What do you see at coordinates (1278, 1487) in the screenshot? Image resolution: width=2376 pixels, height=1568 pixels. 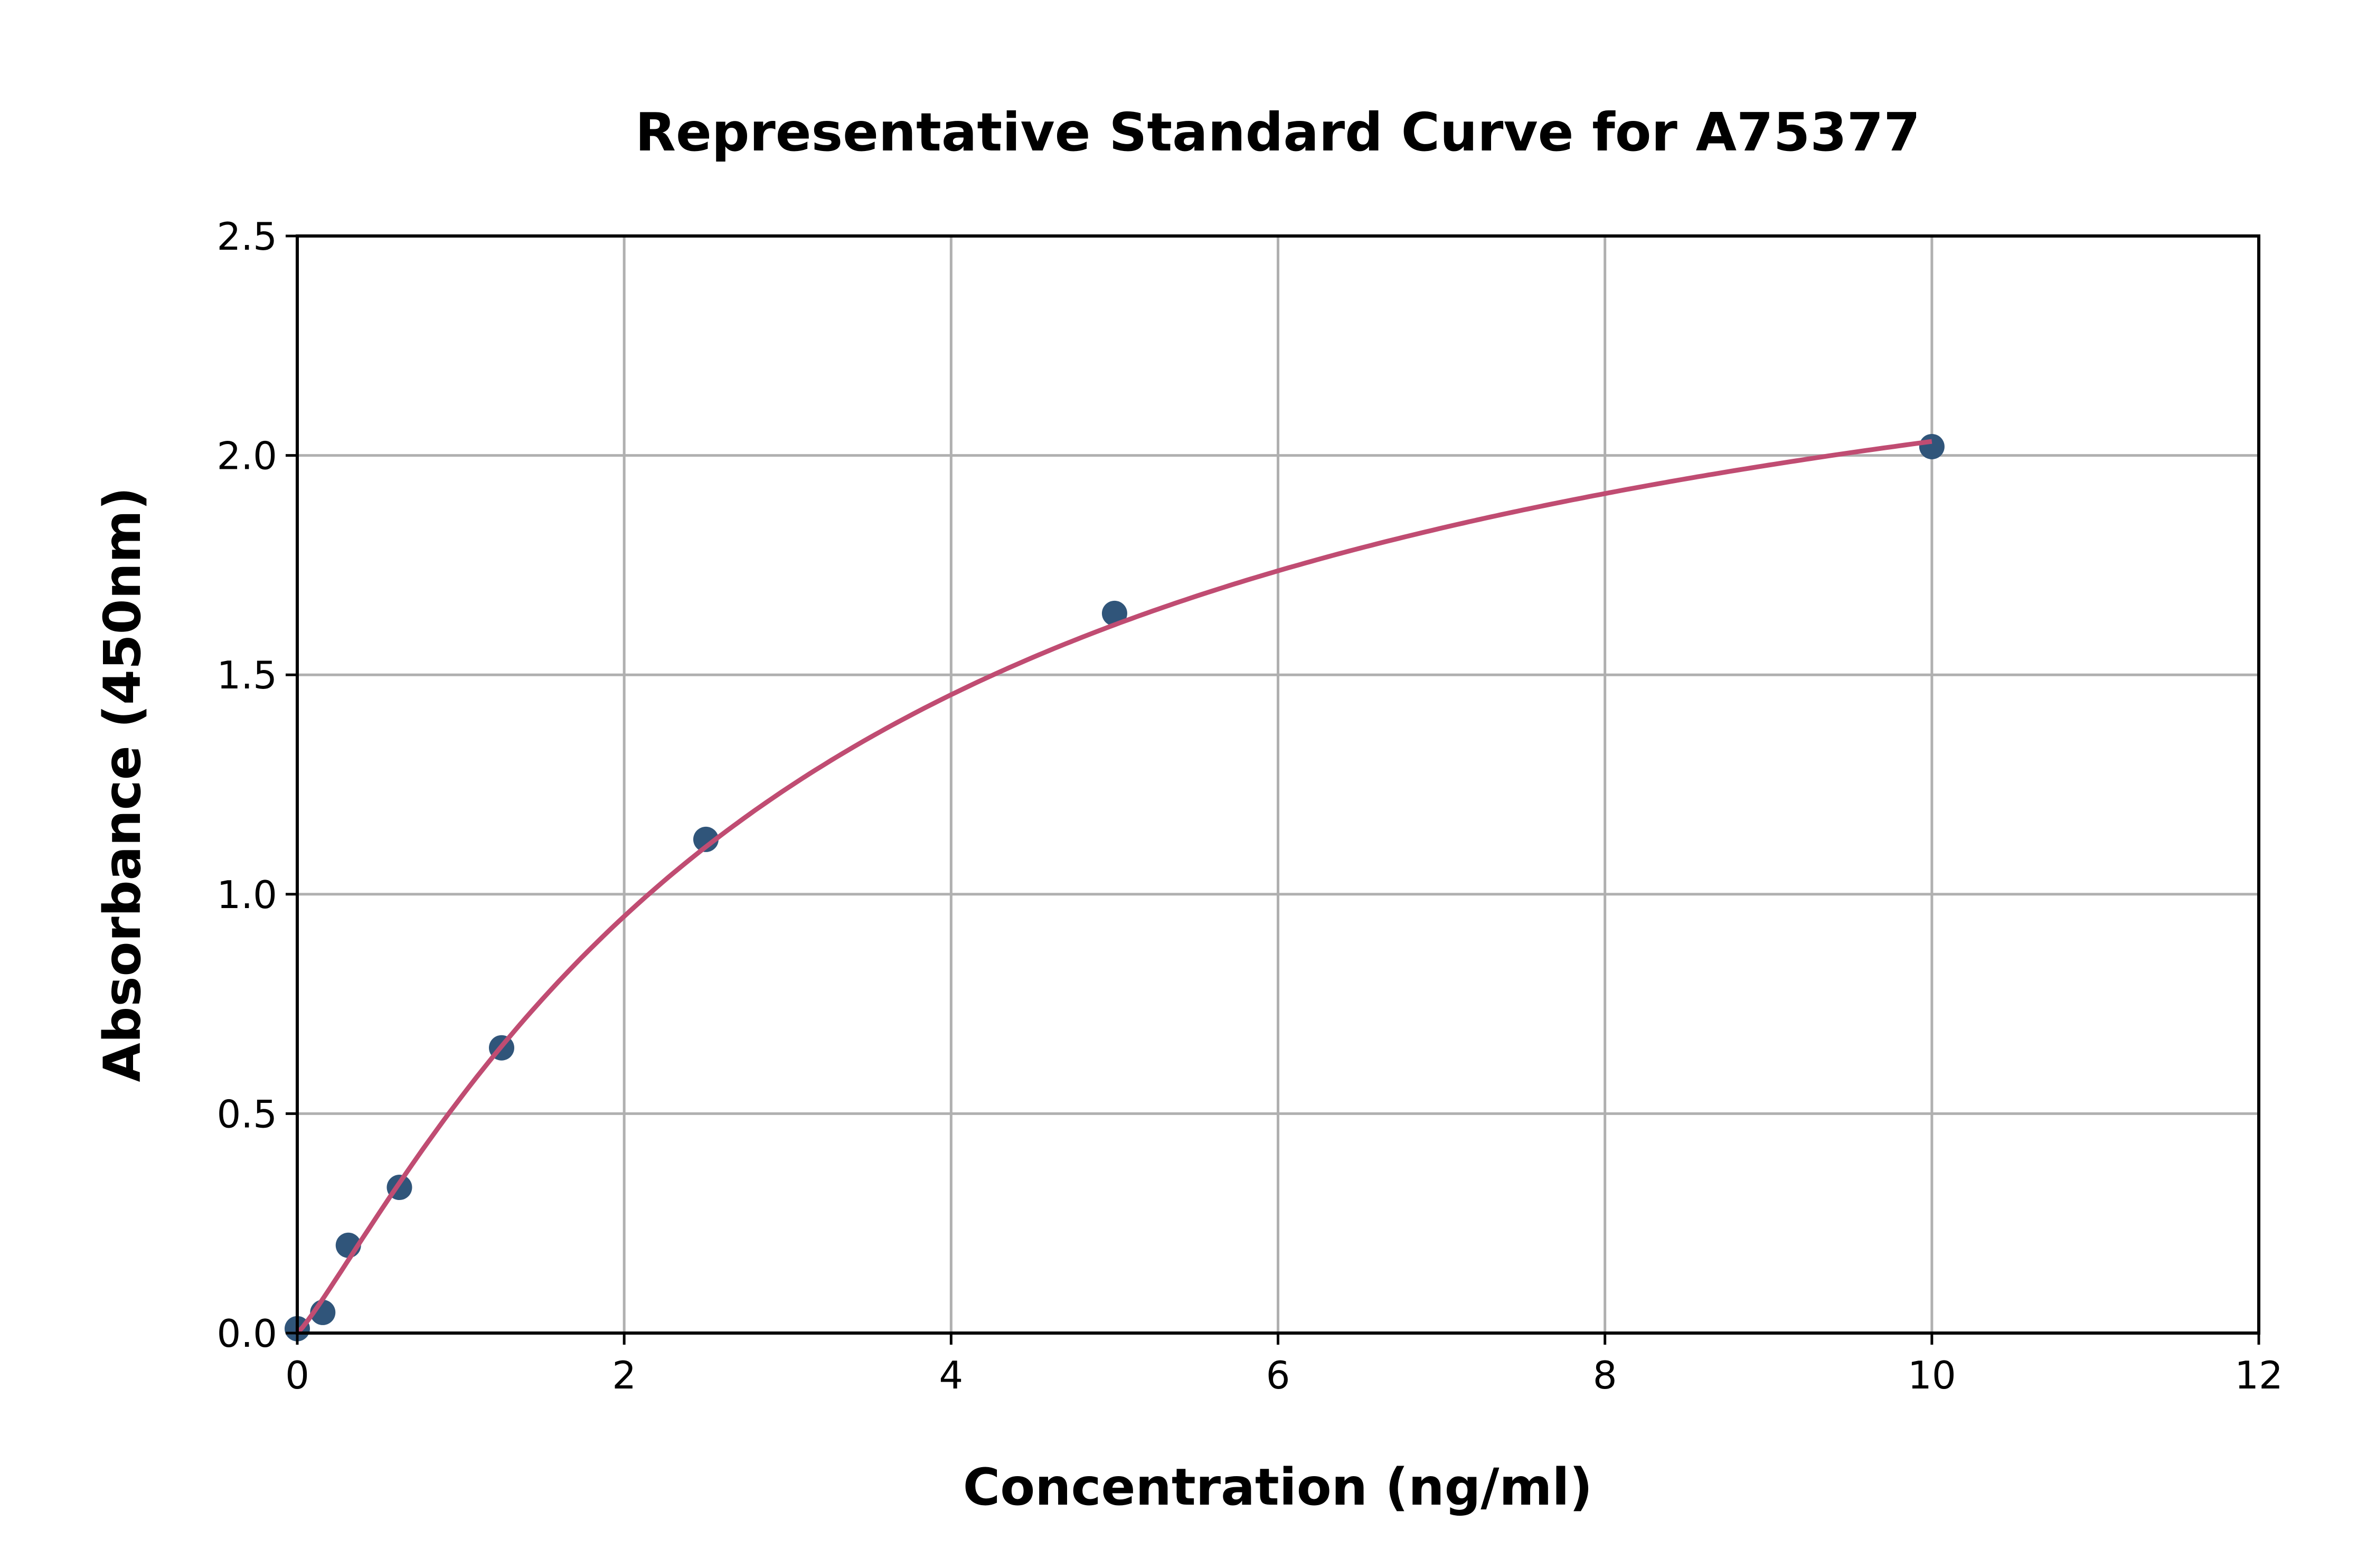 I see `x-axis-label: Concentration (ng/ml)` at bounding box center [1278, 1487].